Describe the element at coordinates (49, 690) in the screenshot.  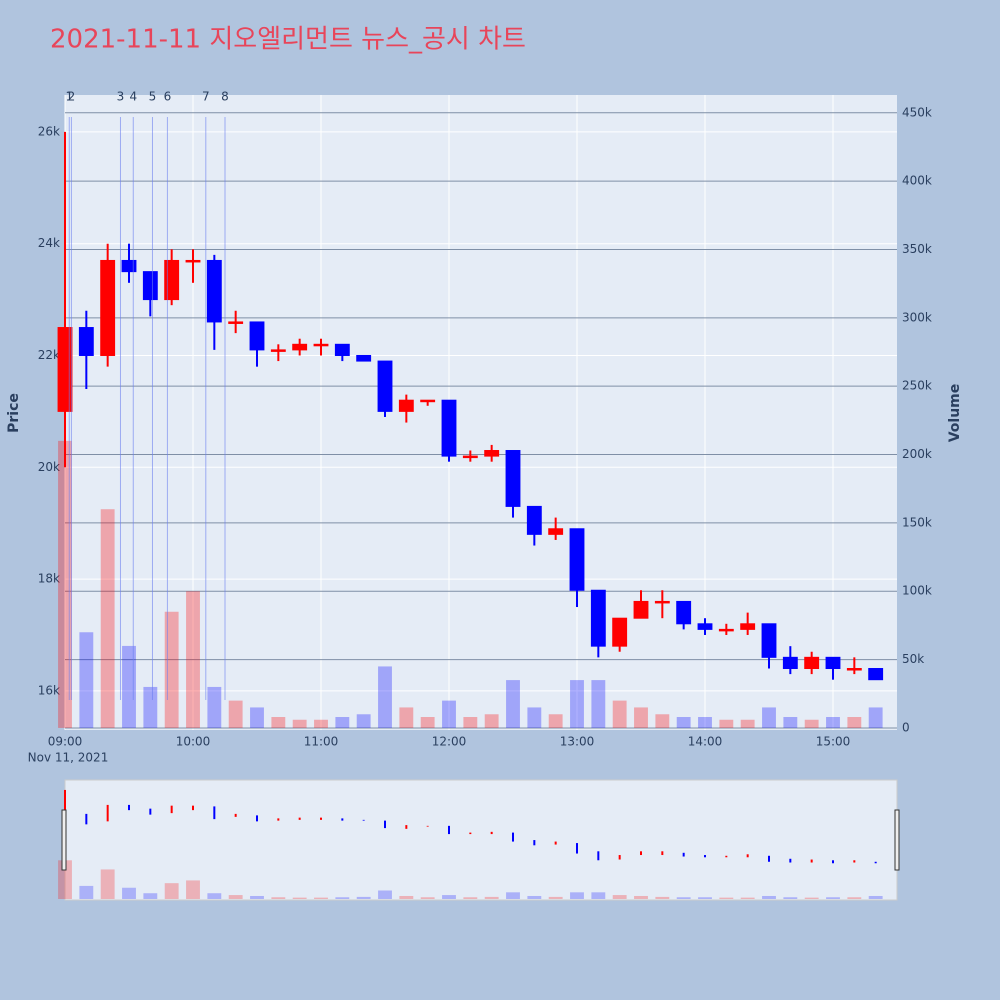
I see `y-tick-label: 16k` at that location.